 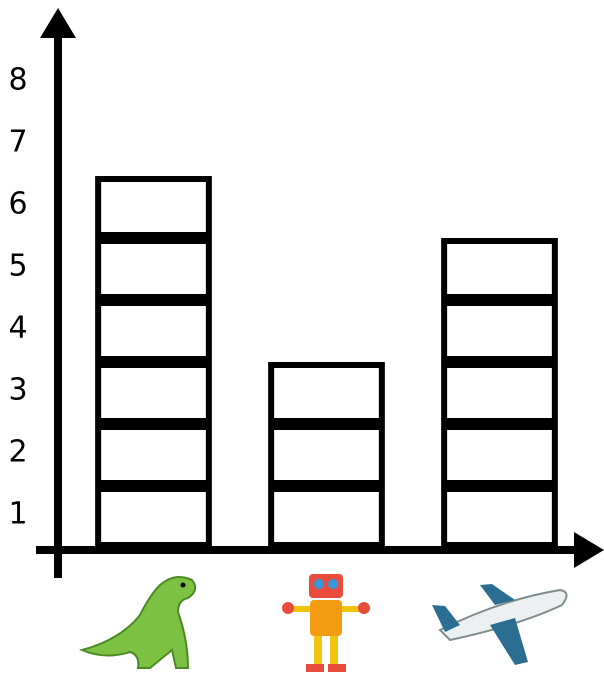 What do you see at coordinates (17, 328) in the screenshot?
I see `y-tick-label: 4` at bounding box center [17, 328].